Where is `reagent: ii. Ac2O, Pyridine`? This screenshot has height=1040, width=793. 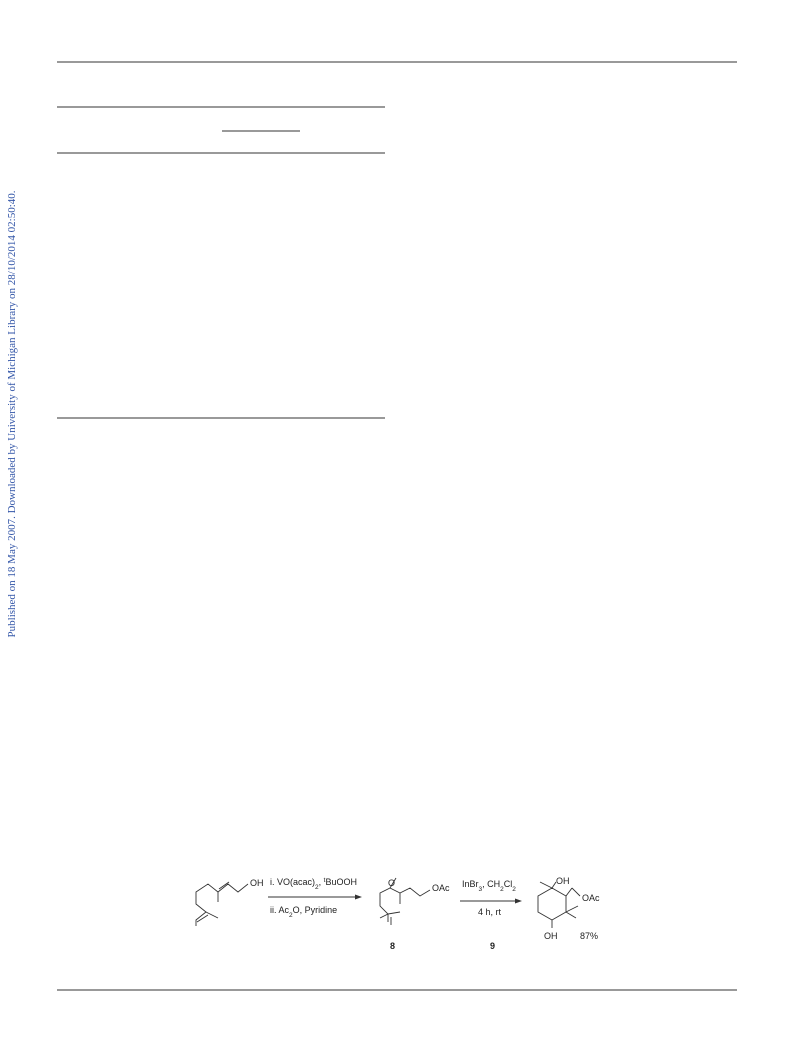
reagent: ii. Ac2O, Pyridine is located at coordinates (303, 912).